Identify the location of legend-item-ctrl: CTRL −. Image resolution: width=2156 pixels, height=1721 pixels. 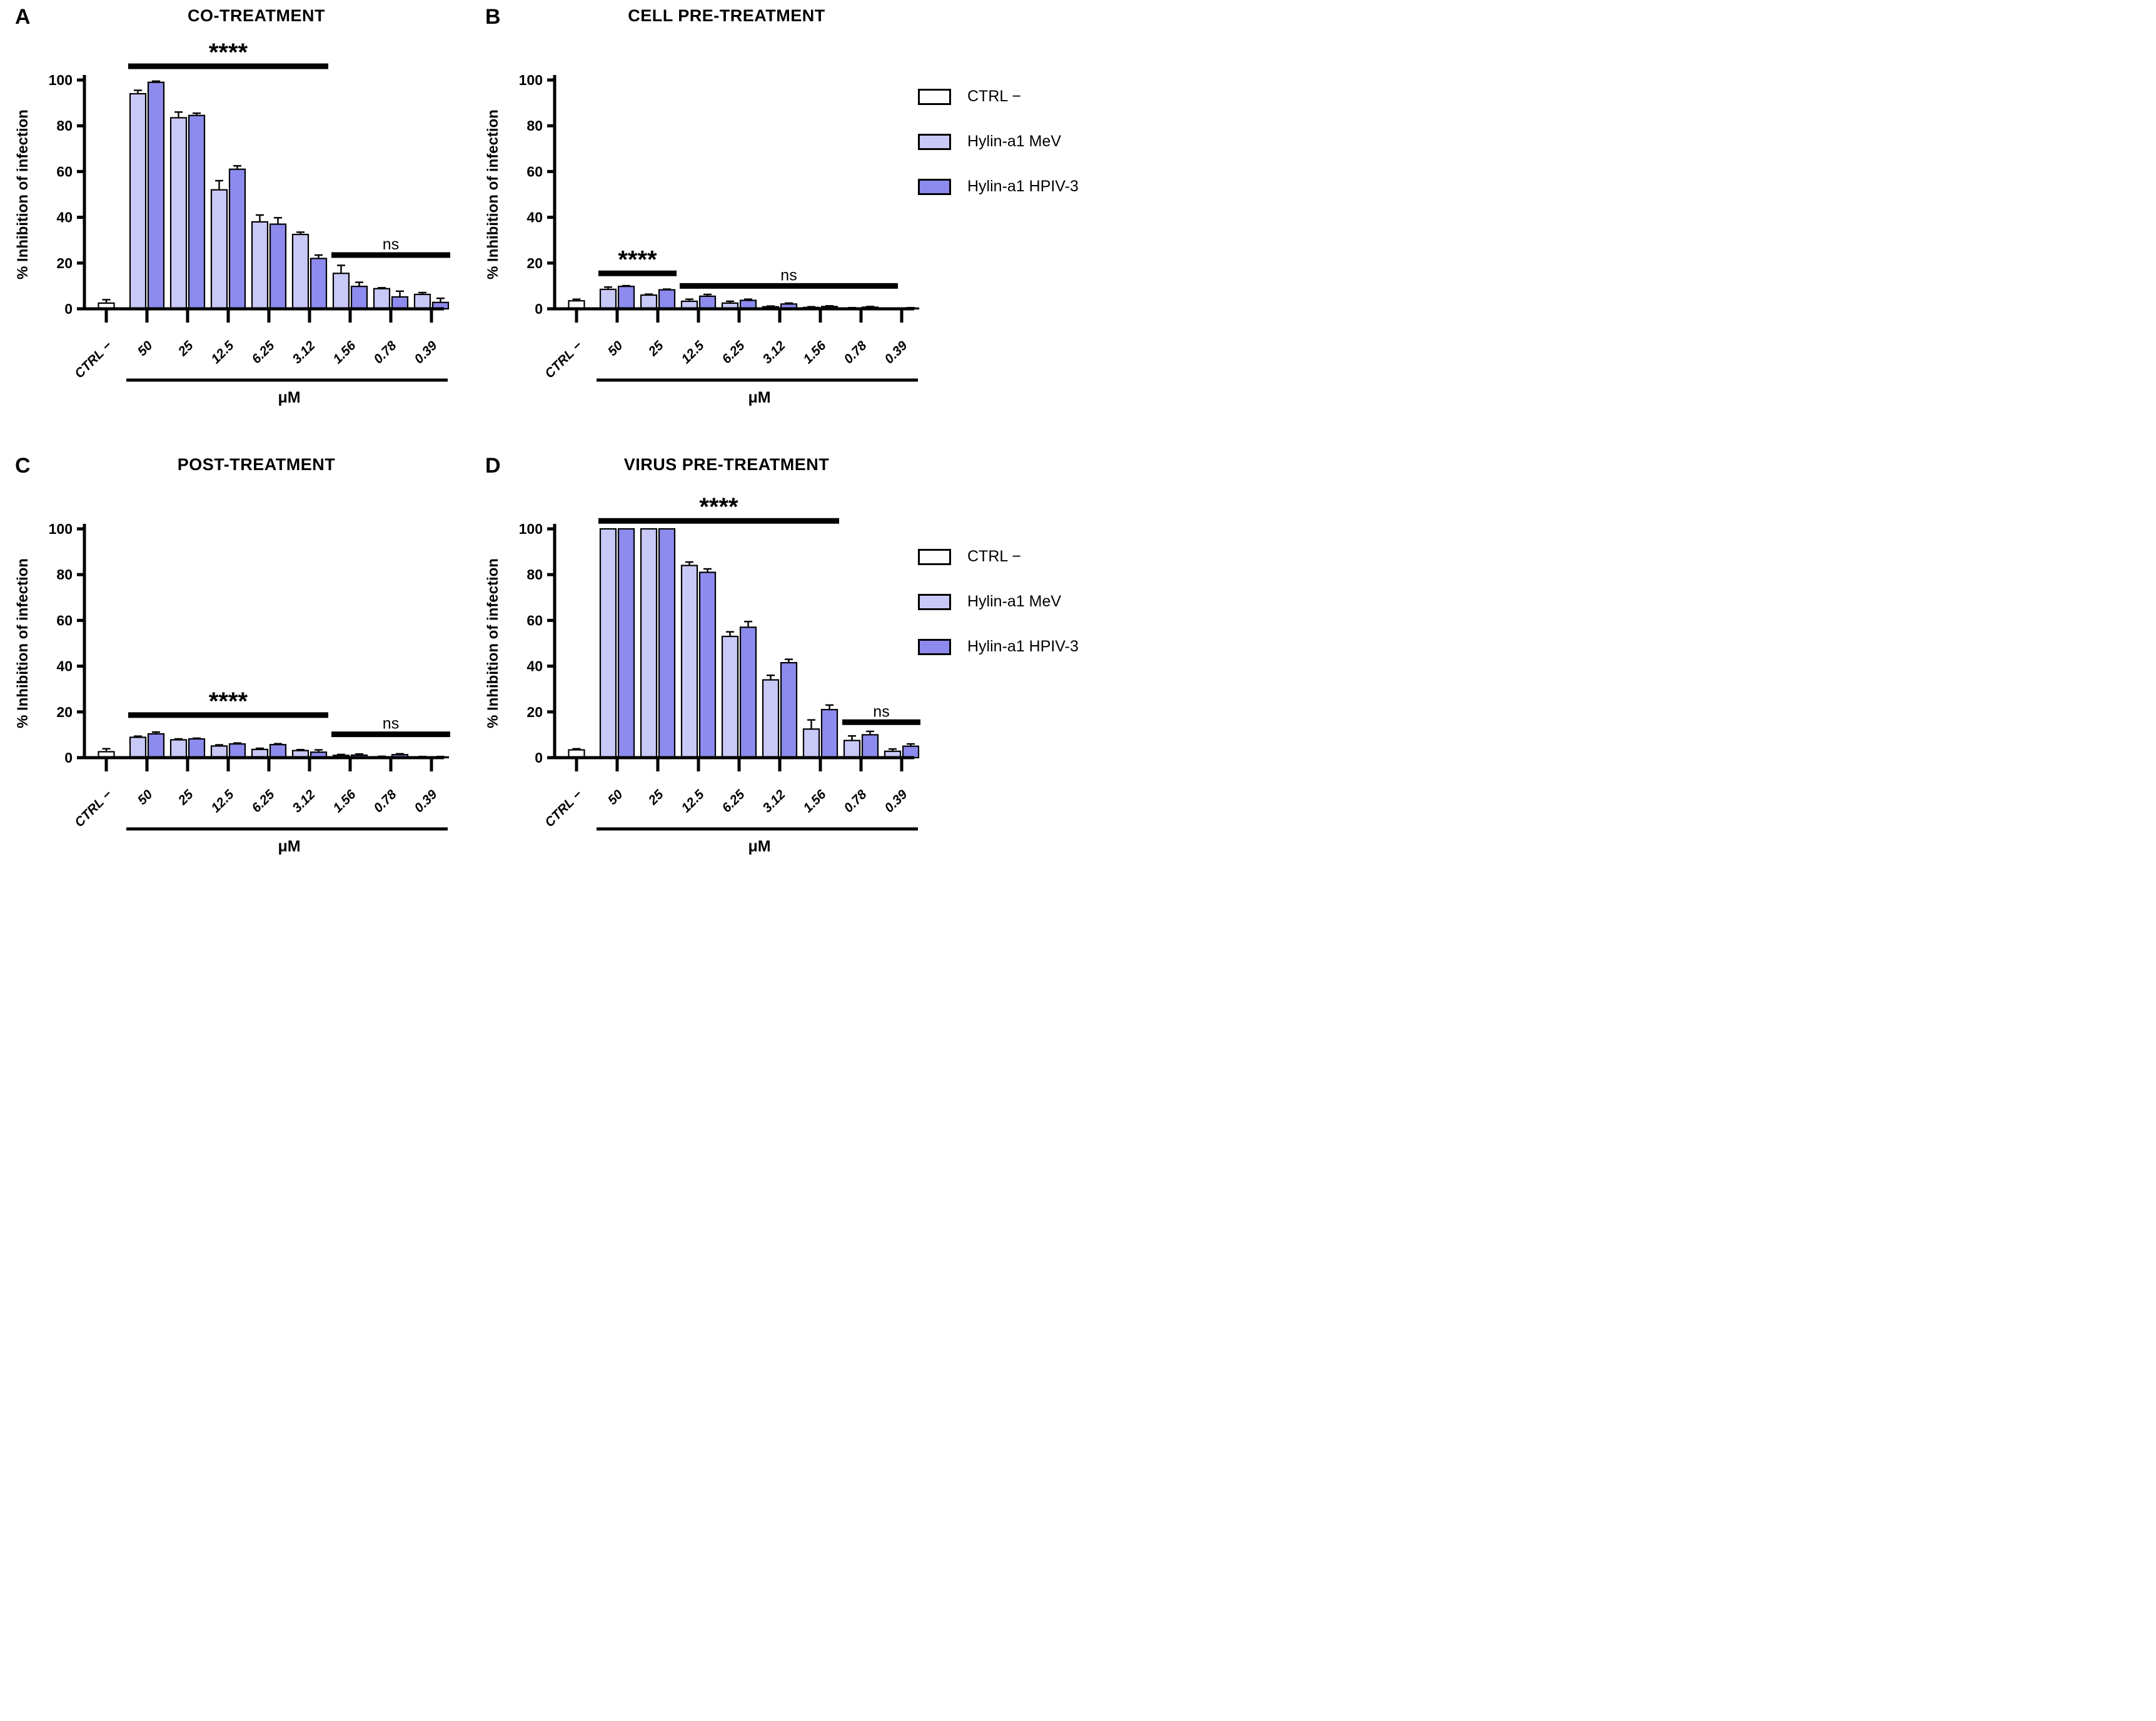
(998, 97).